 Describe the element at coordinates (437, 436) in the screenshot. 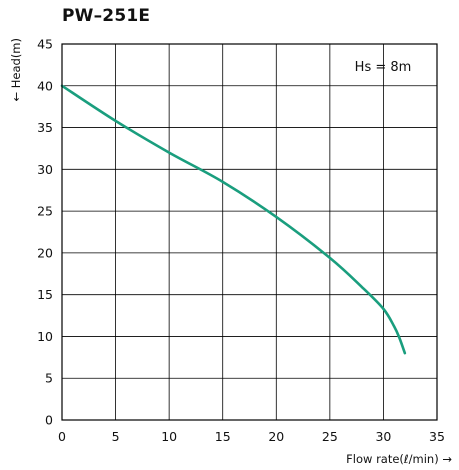

I see `x-tick-label: 35` at that location.